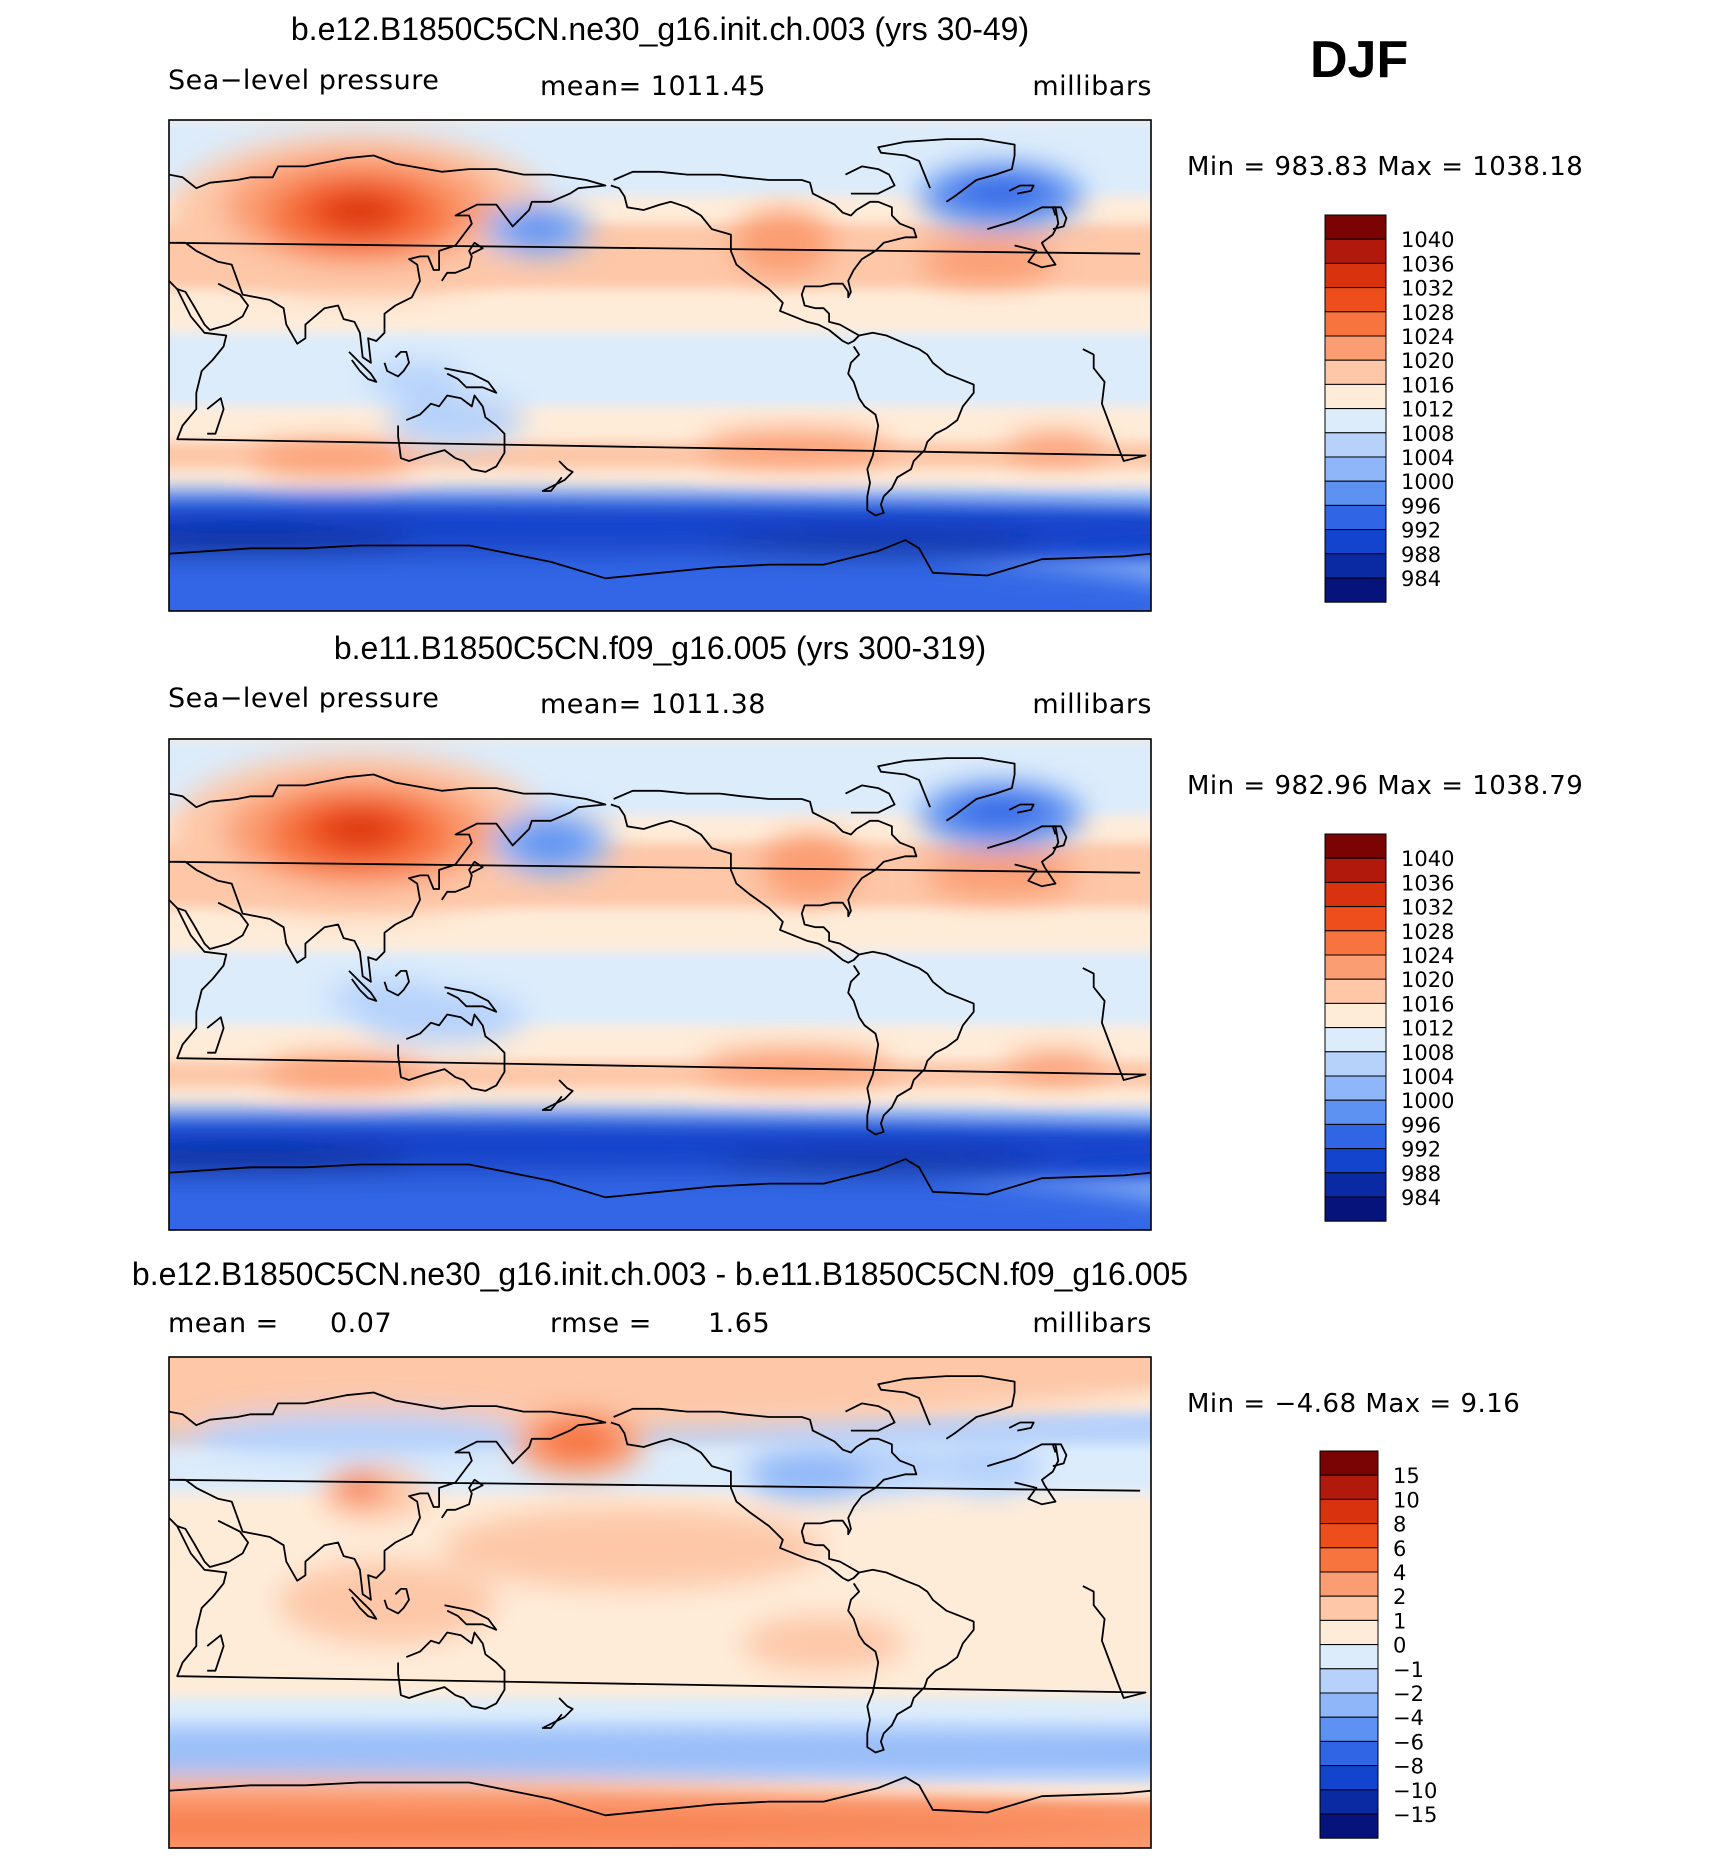  Describe the element at coordinates (1408, 1718) in the screenshot. I see `colorbar-label: −4` at that location.